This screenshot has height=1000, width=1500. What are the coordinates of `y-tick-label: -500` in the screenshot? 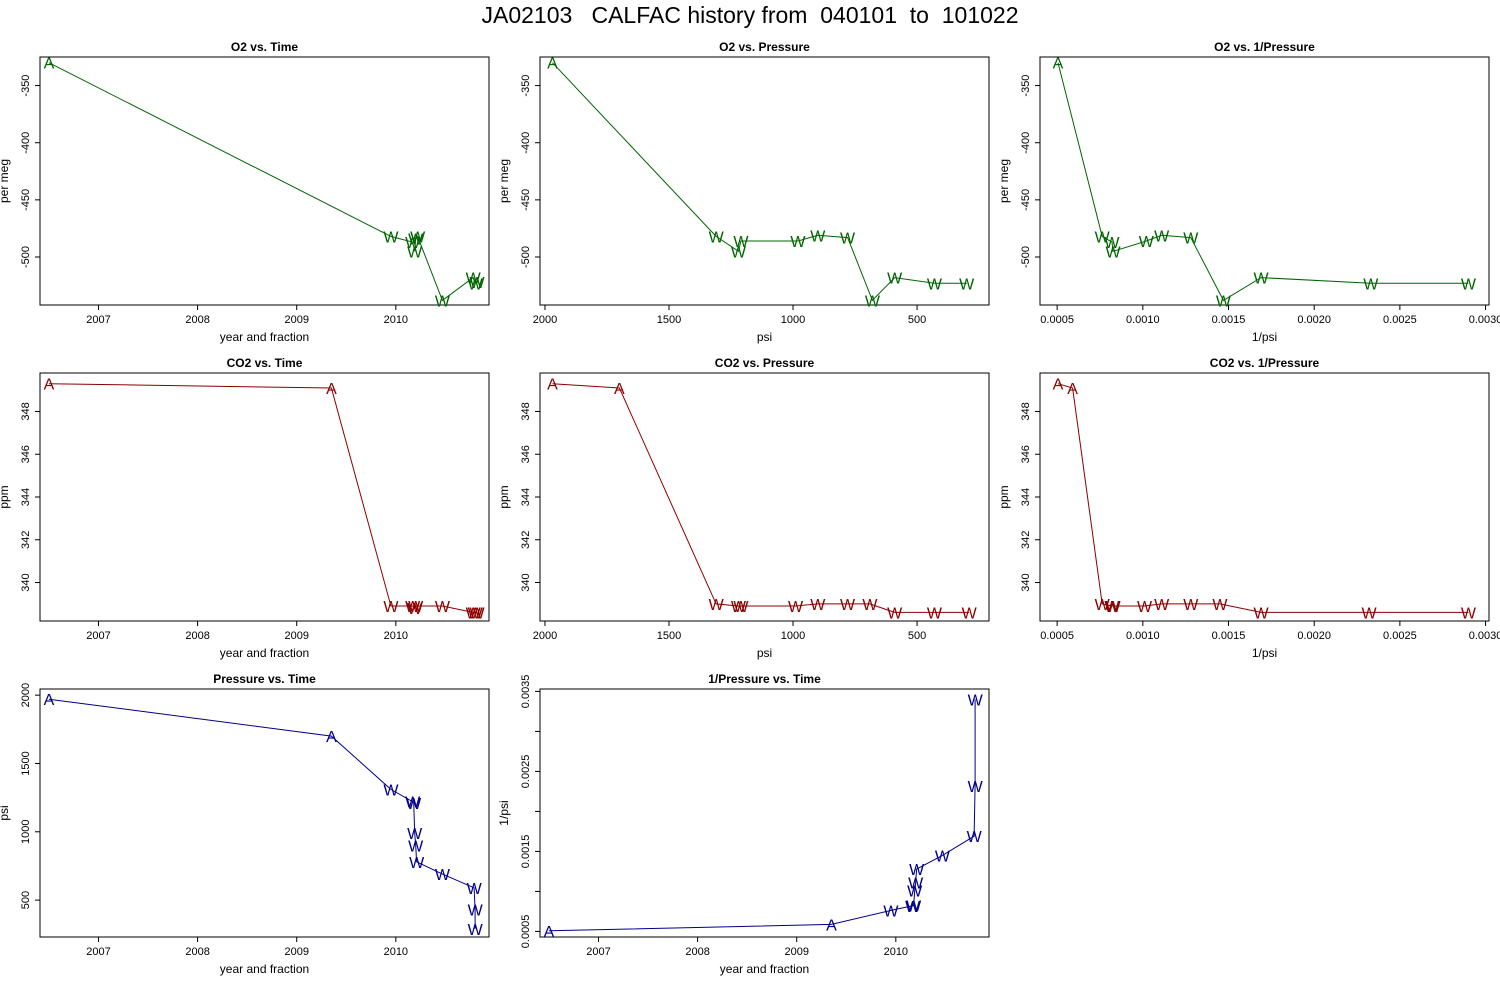 It's located at (526, 257).